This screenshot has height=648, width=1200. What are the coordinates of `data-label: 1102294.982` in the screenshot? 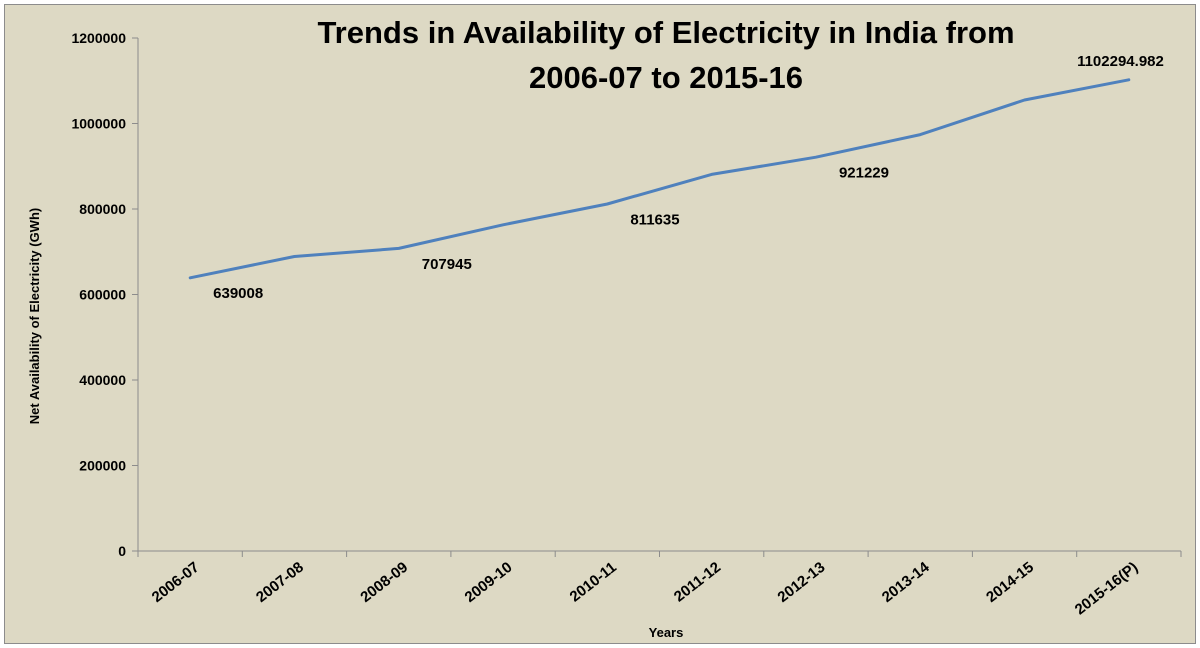 It's located at (1120, 61).